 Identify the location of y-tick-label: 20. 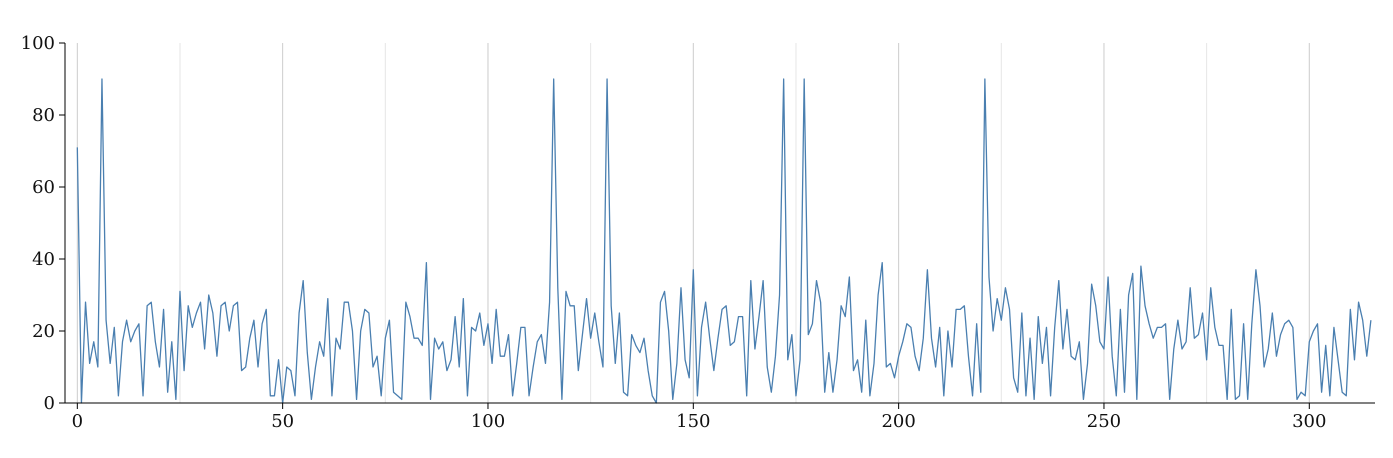
(43, 331).